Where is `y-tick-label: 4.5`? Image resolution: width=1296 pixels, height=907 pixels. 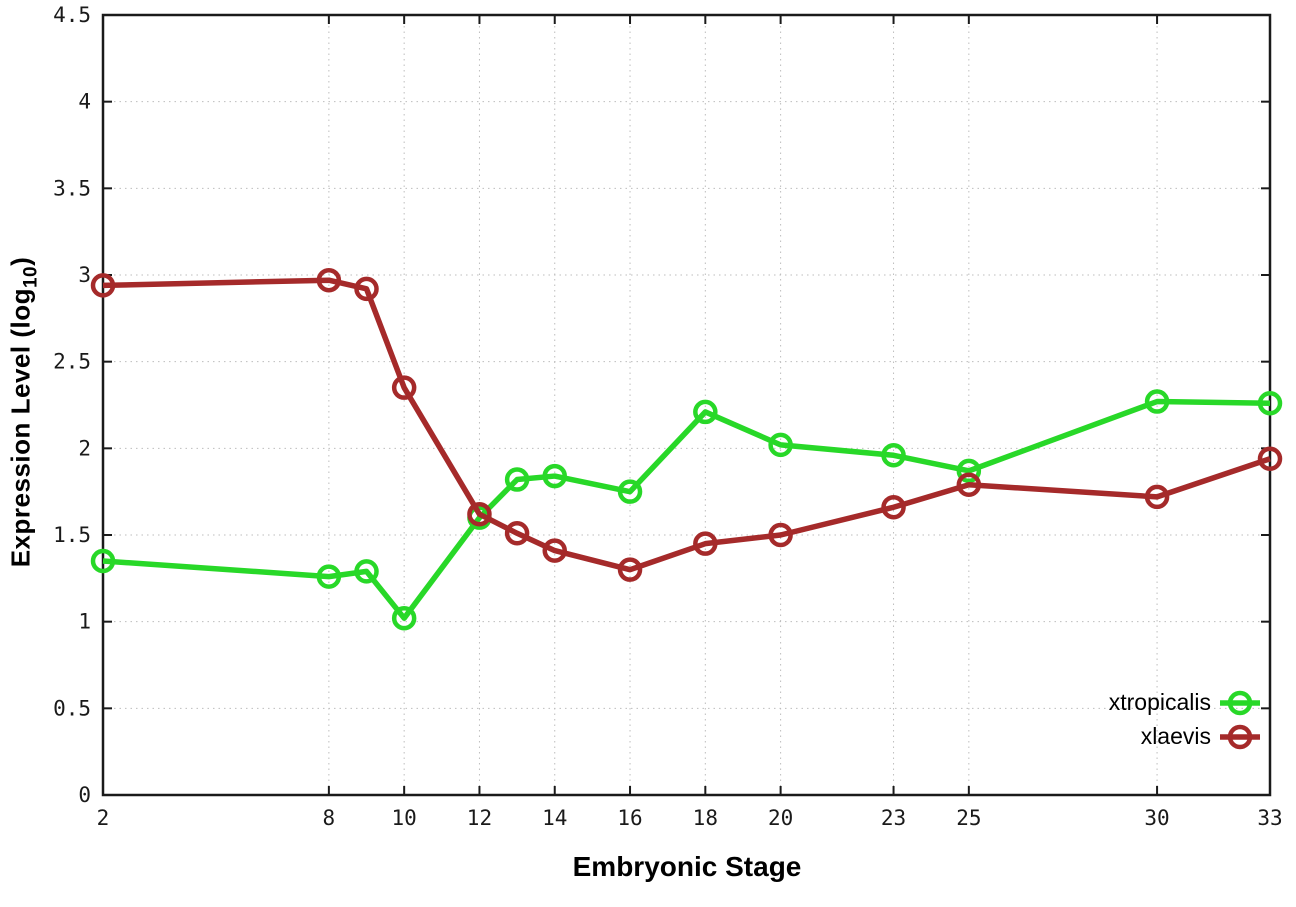
y-tick-label: 4.5 is located at coordinates (72, 15).